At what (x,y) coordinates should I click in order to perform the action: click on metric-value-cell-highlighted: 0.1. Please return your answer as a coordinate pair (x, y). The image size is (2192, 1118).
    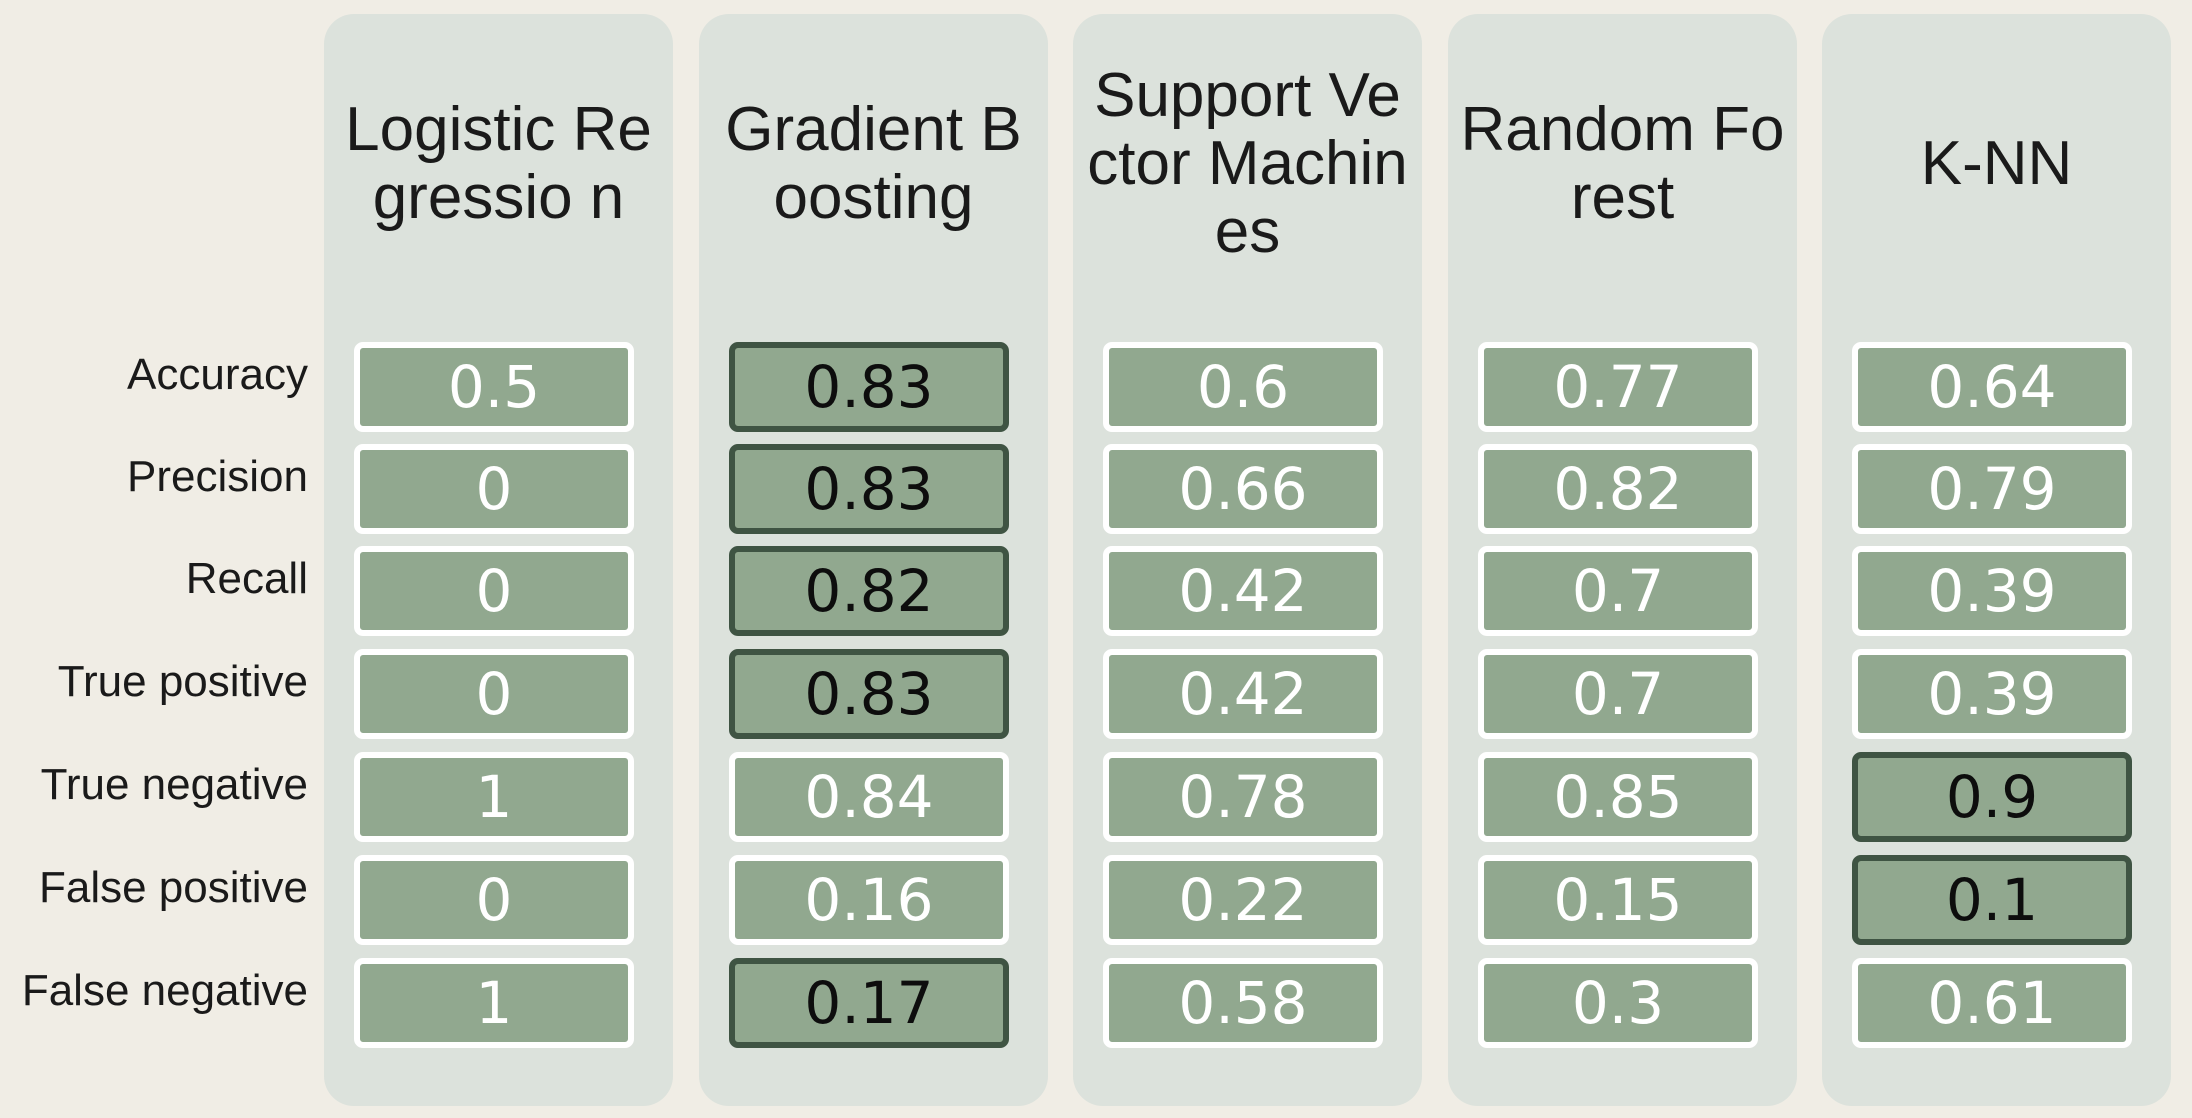
    Looking at the image, I should click on (1992, 900).